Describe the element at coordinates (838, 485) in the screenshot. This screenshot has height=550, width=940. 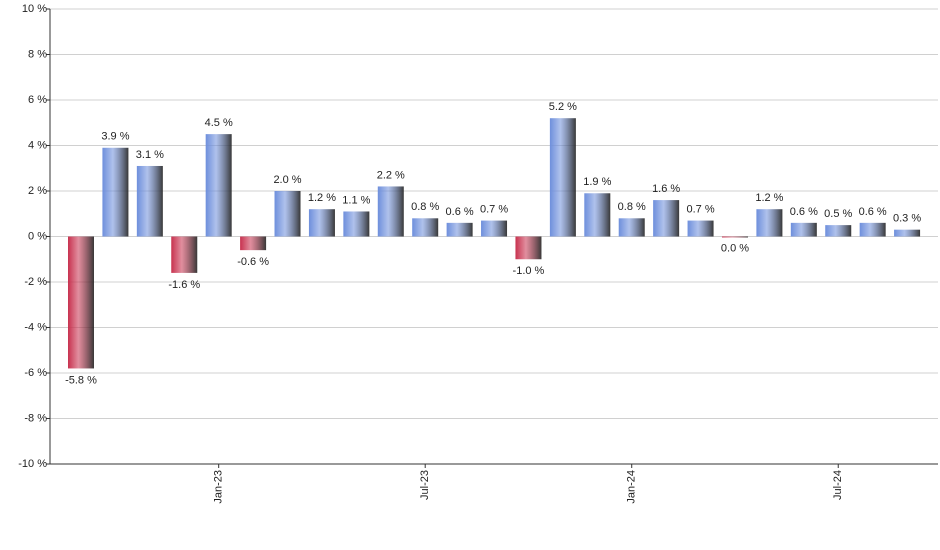
I see `x-tick-label: Jul-24` at that location.